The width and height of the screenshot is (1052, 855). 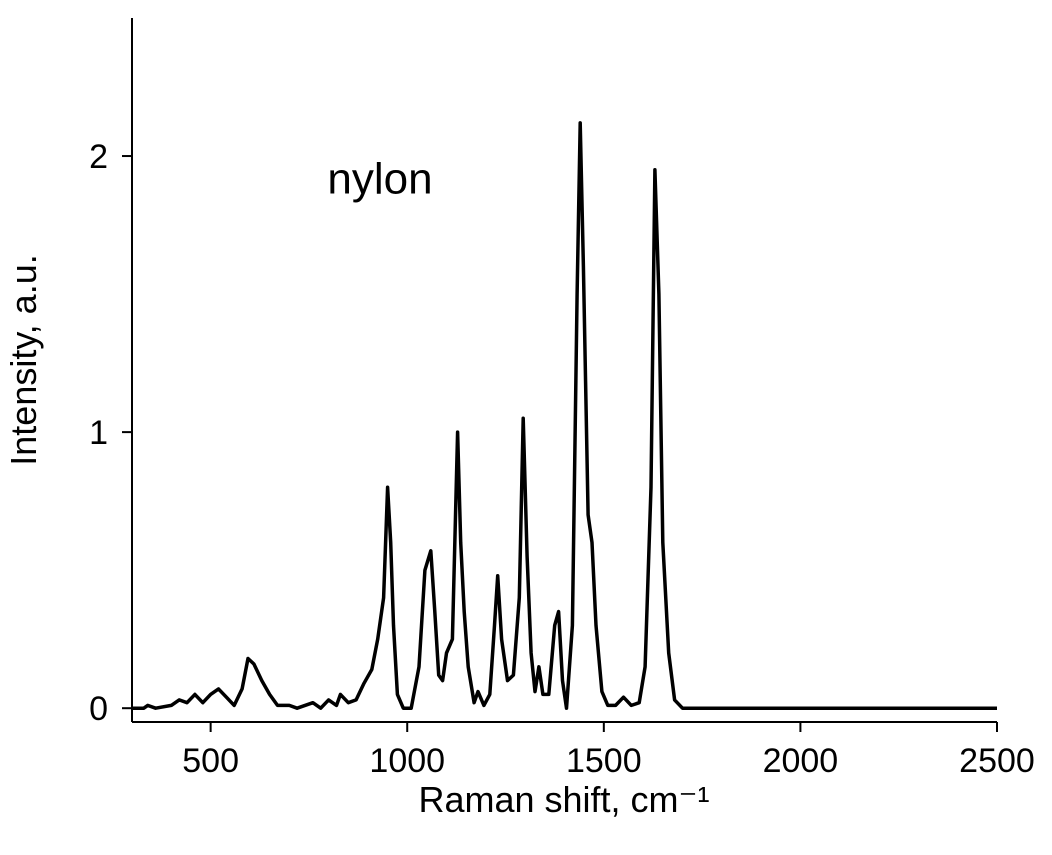 I want to click on y-axis-title: Intensity, a.u., so click(x=23, y=359).